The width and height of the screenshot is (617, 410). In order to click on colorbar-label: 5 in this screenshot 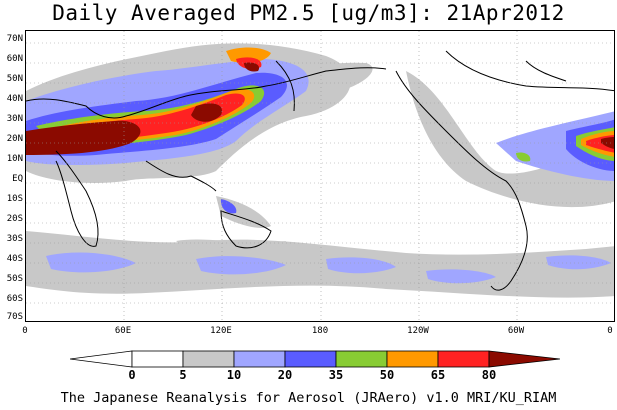, I will do `click(183, 375)`.